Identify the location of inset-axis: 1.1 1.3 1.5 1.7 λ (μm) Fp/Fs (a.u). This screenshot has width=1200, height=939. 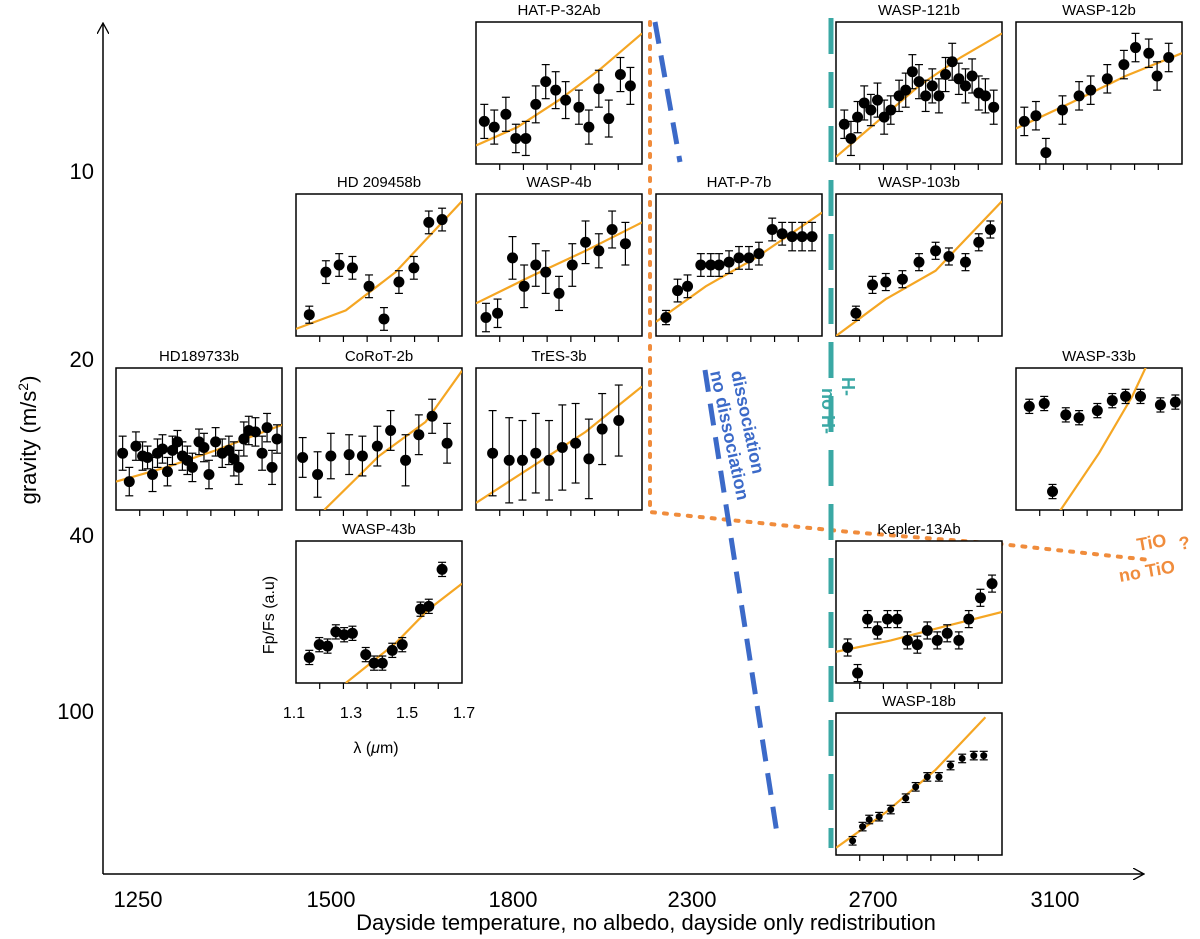
(368, 666).